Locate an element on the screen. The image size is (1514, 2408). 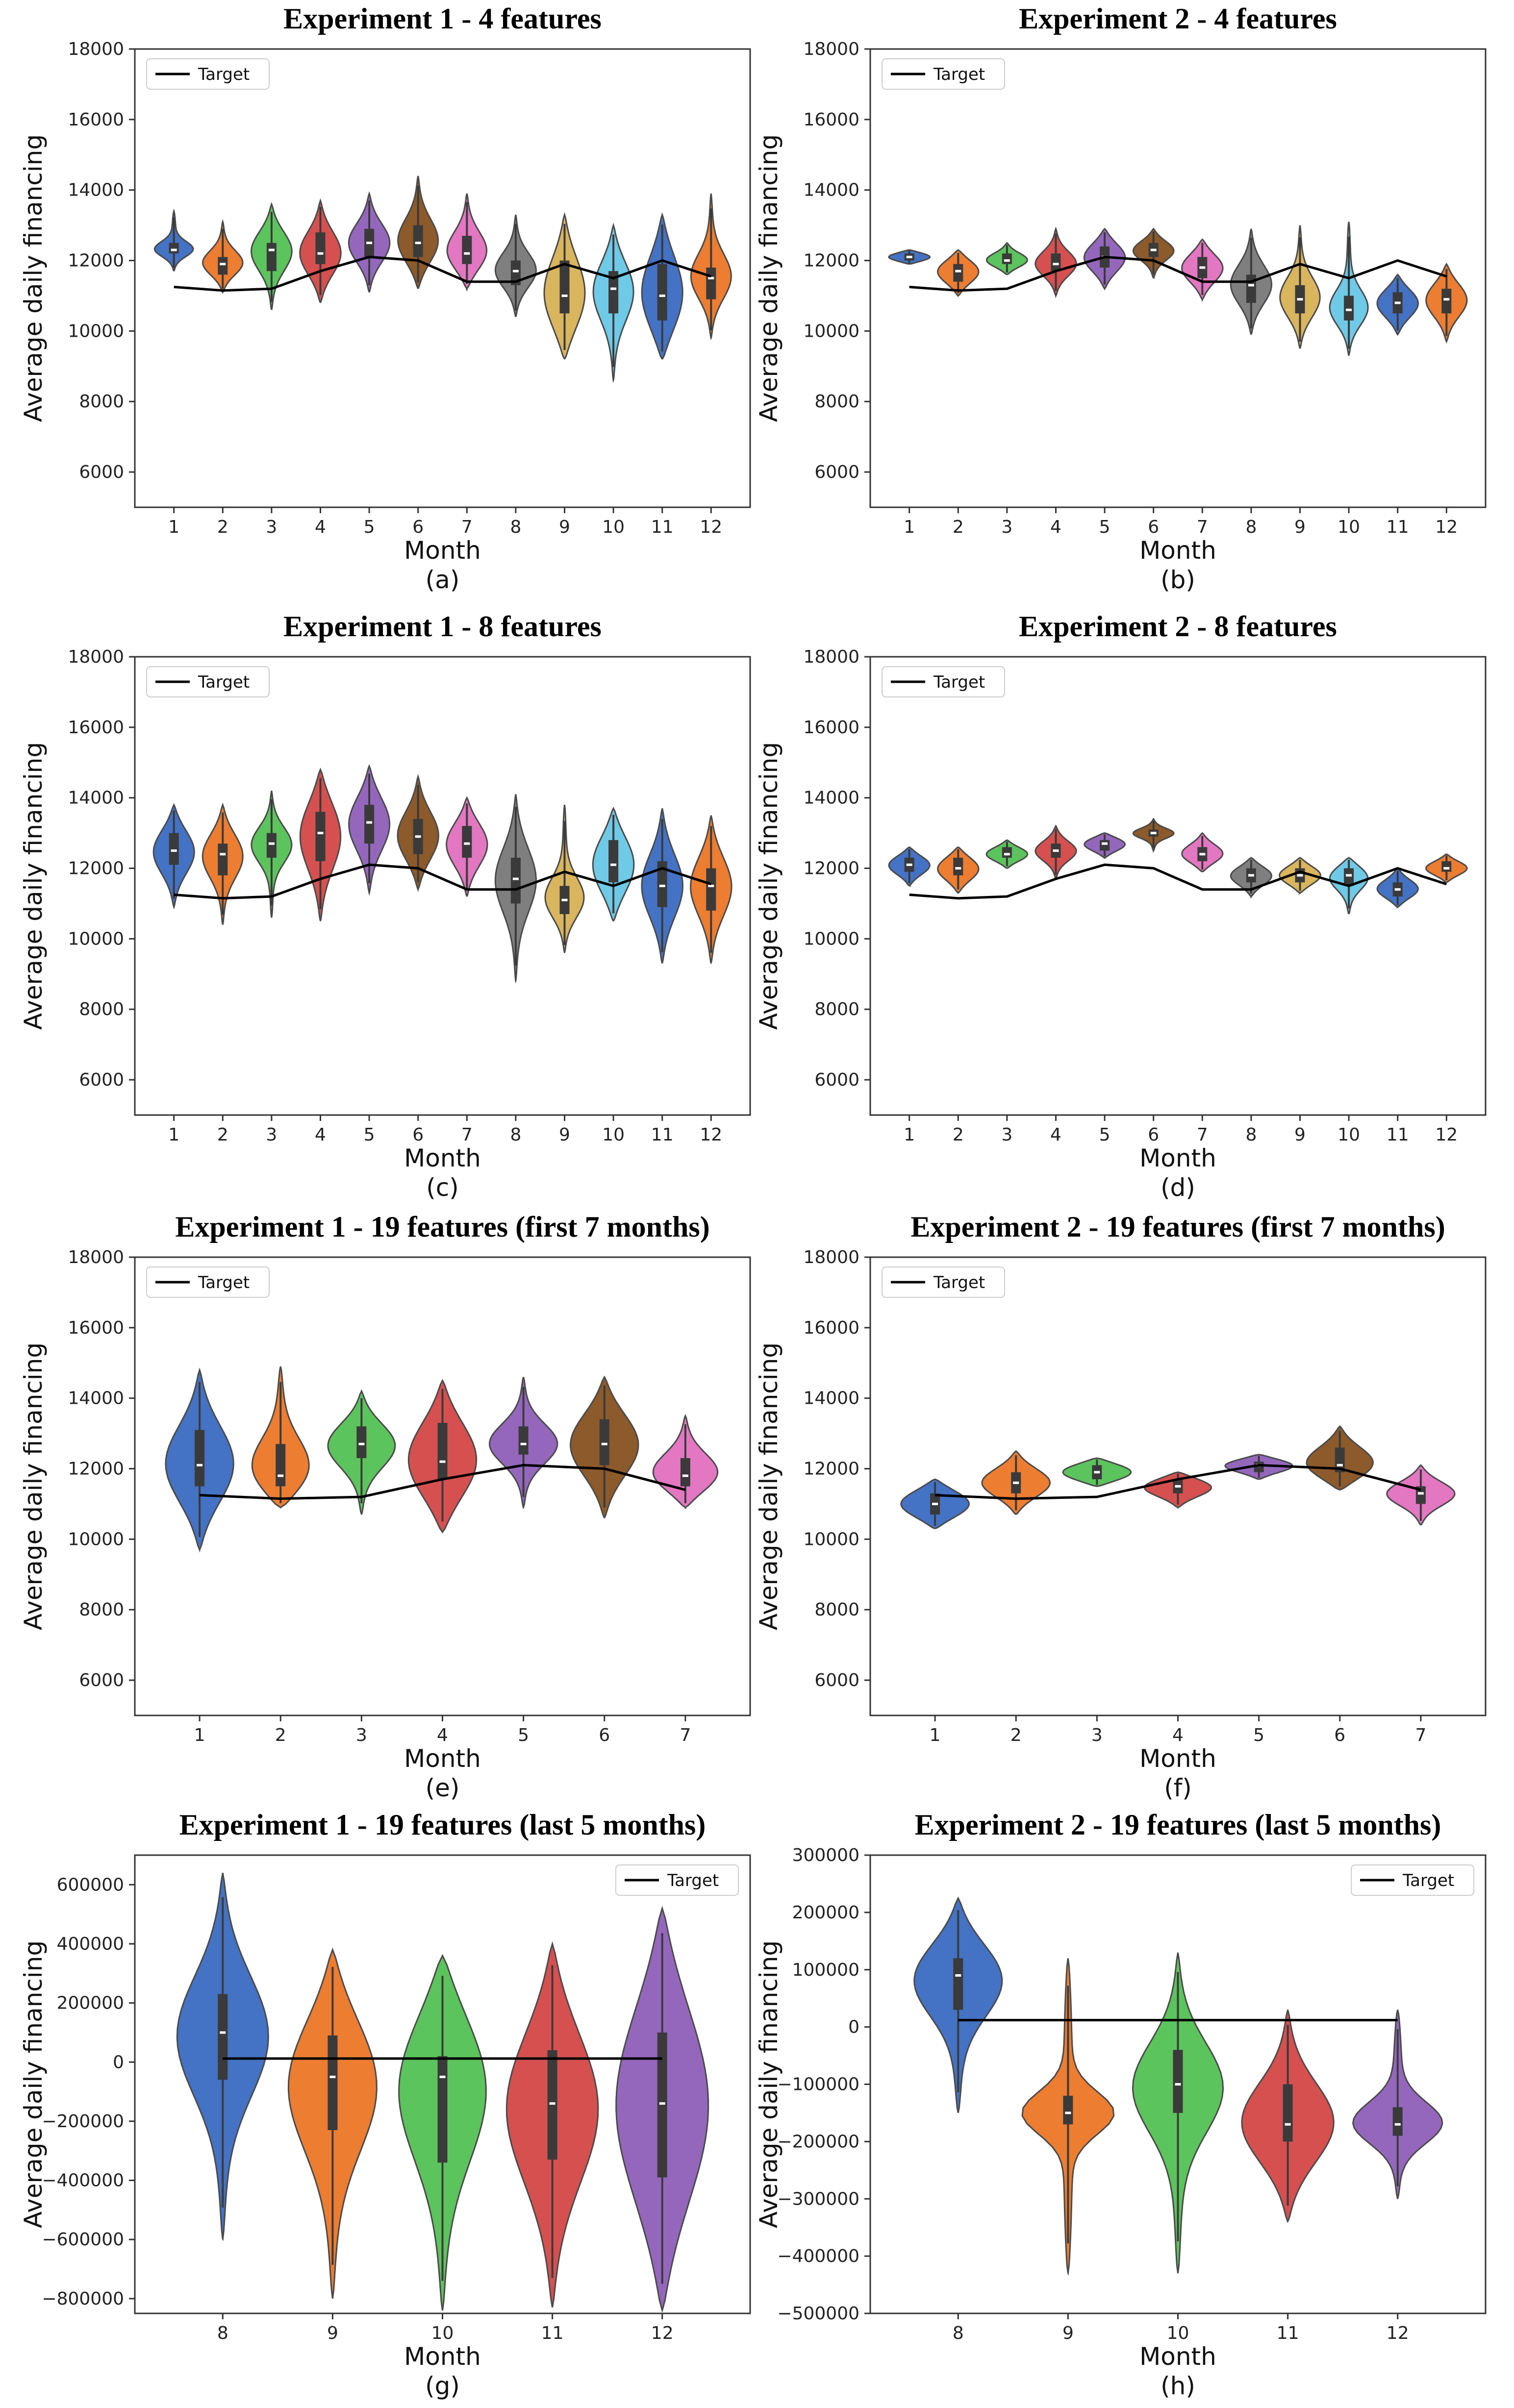
x-tick-label: 9 is located at coordinates (1300, 527).